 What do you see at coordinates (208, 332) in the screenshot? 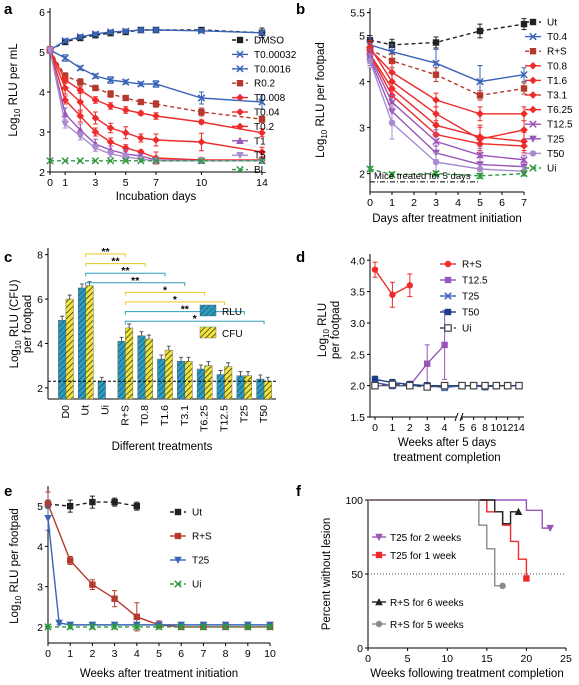
I see `legend-swatch` at bounding box center [208, 332].